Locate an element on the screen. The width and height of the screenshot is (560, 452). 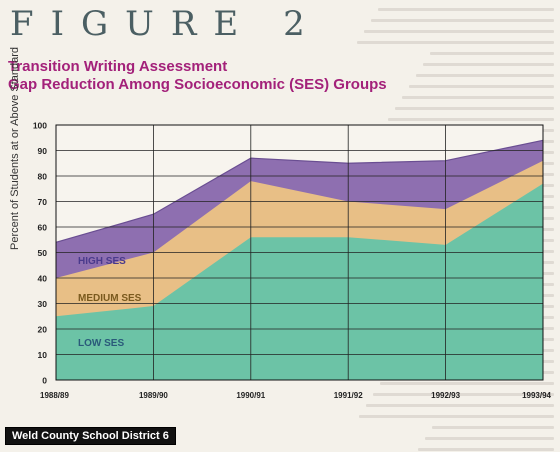
x-tick-label: 1988/89 is located at coordinates (54, 395).